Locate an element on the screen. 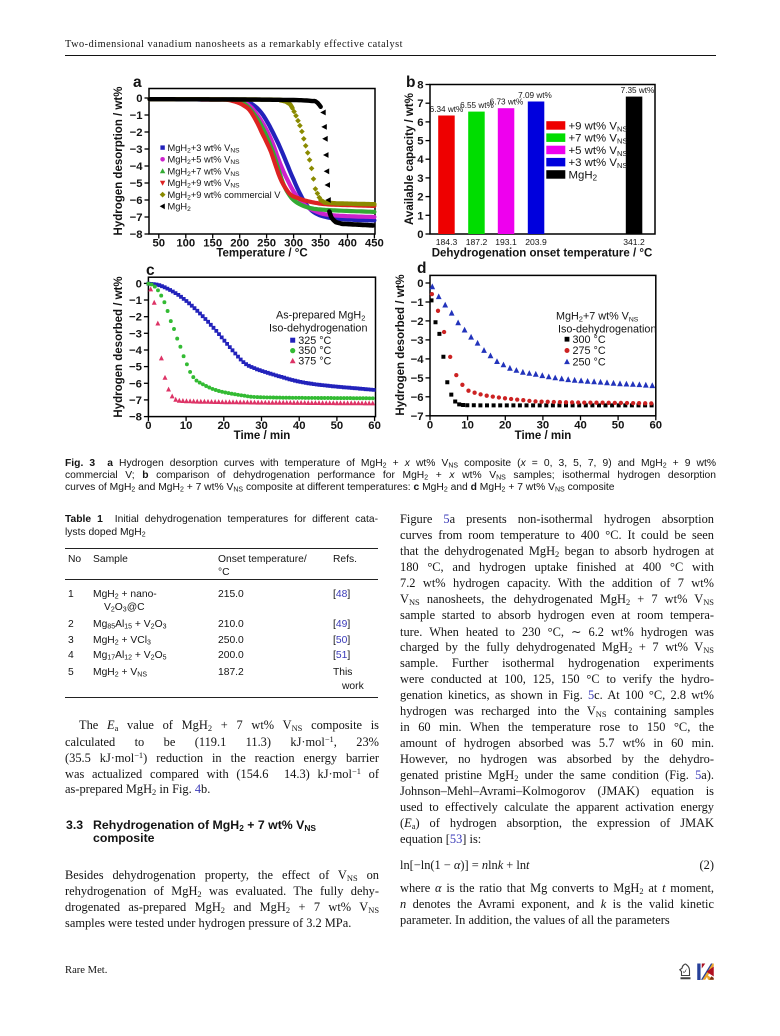 The height and width of the screenshot is (1036, 780). svg-text: 184.3 is located at coordinates (447, 242).